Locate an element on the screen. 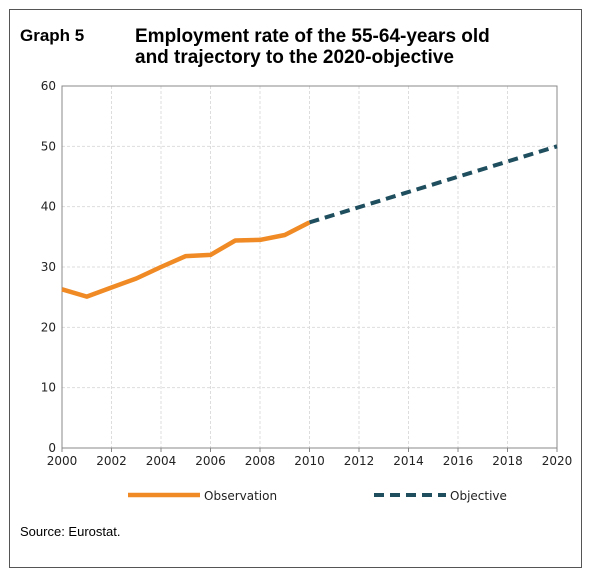 This screenshot has width=595, height=578. y-tick-label: 30 is located at coordinates (48, 267).